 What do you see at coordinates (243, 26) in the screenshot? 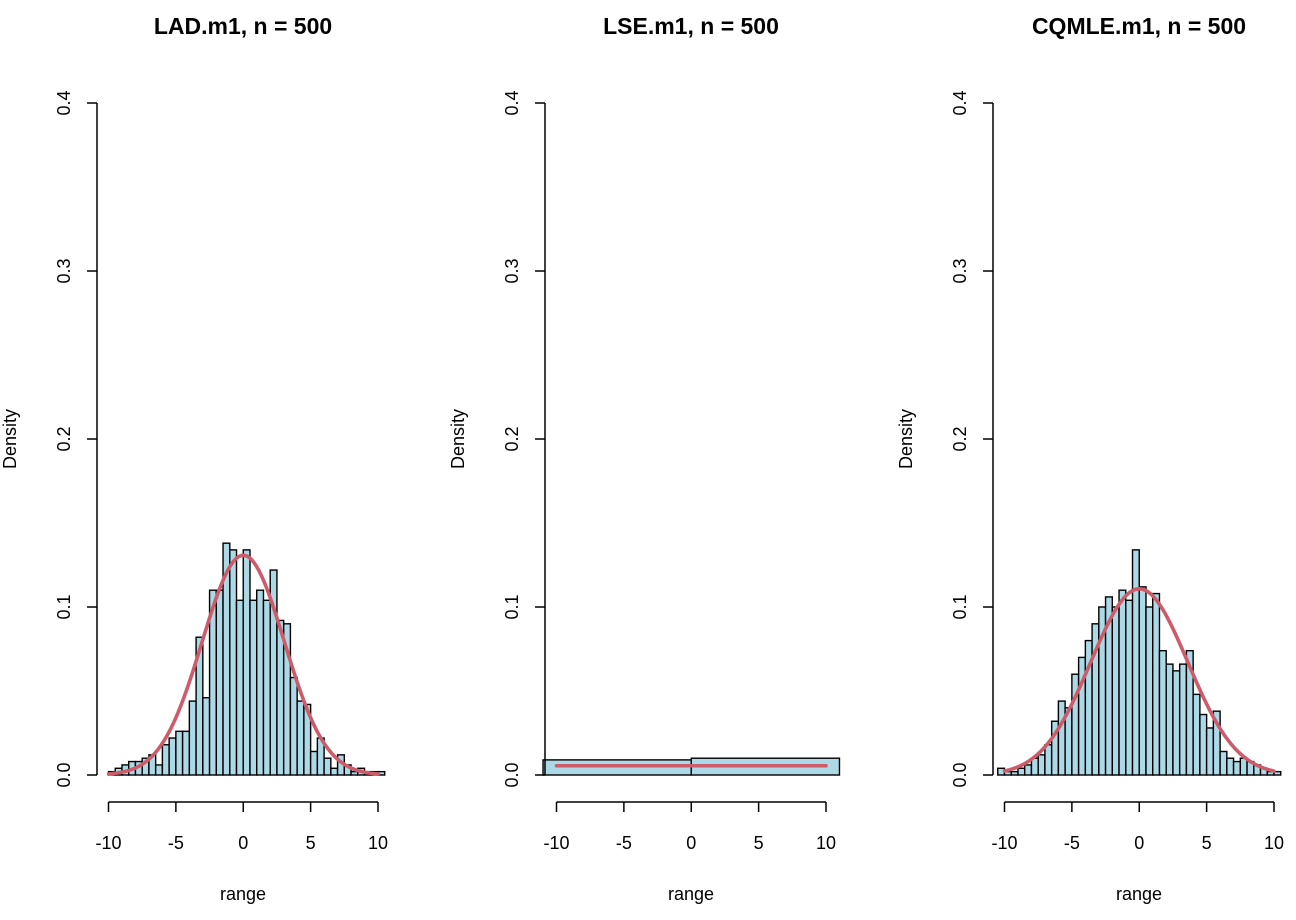
I see `chart-title: LAD.m1, n = 500` at bounding box center [243, 26].